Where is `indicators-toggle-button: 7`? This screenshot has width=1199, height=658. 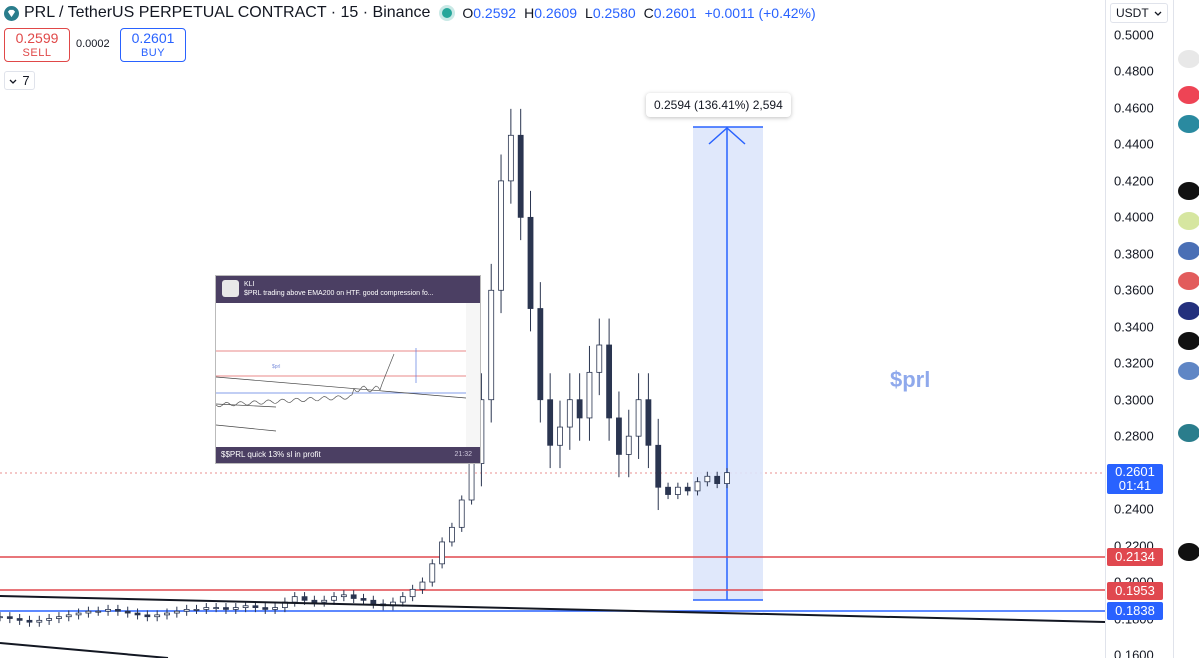 indicators-toggle-button: 7 is located at coordinates (19, 80).